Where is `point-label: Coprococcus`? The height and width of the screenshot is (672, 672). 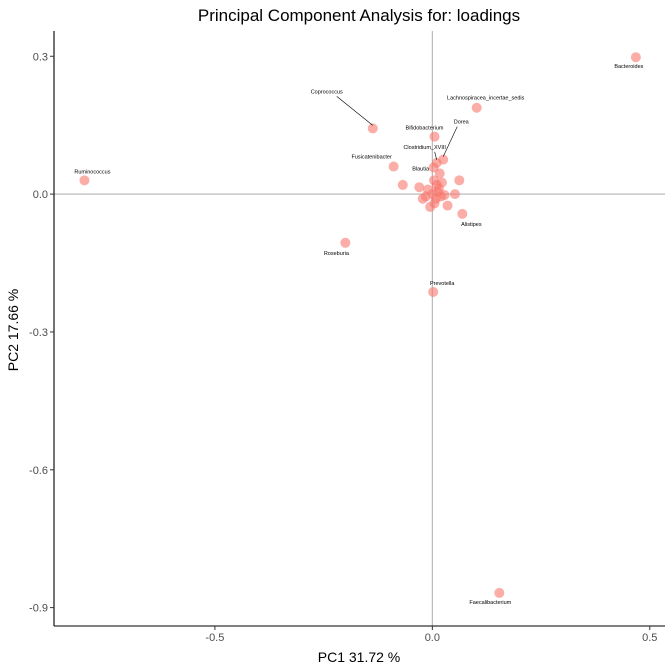 point-label: Coprococcus is located at coordinates (327, 92).